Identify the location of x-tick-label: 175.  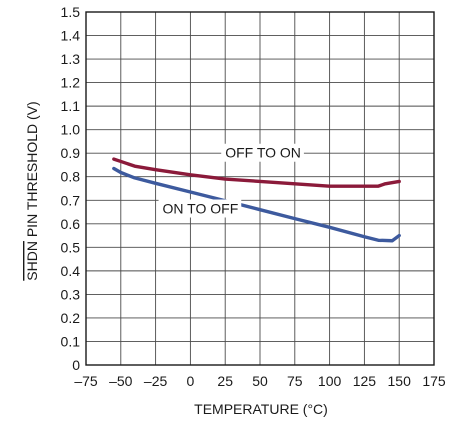
(434, 381).